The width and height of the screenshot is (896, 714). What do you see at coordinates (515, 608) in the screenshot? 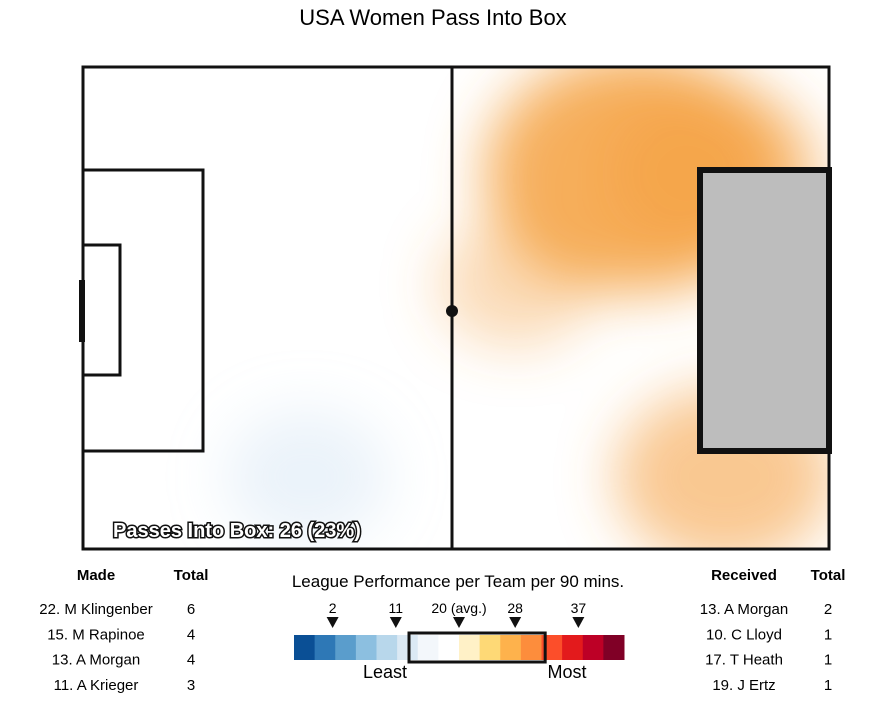
I see `legend-marker-label: 28` at bounding box center [515, 608].